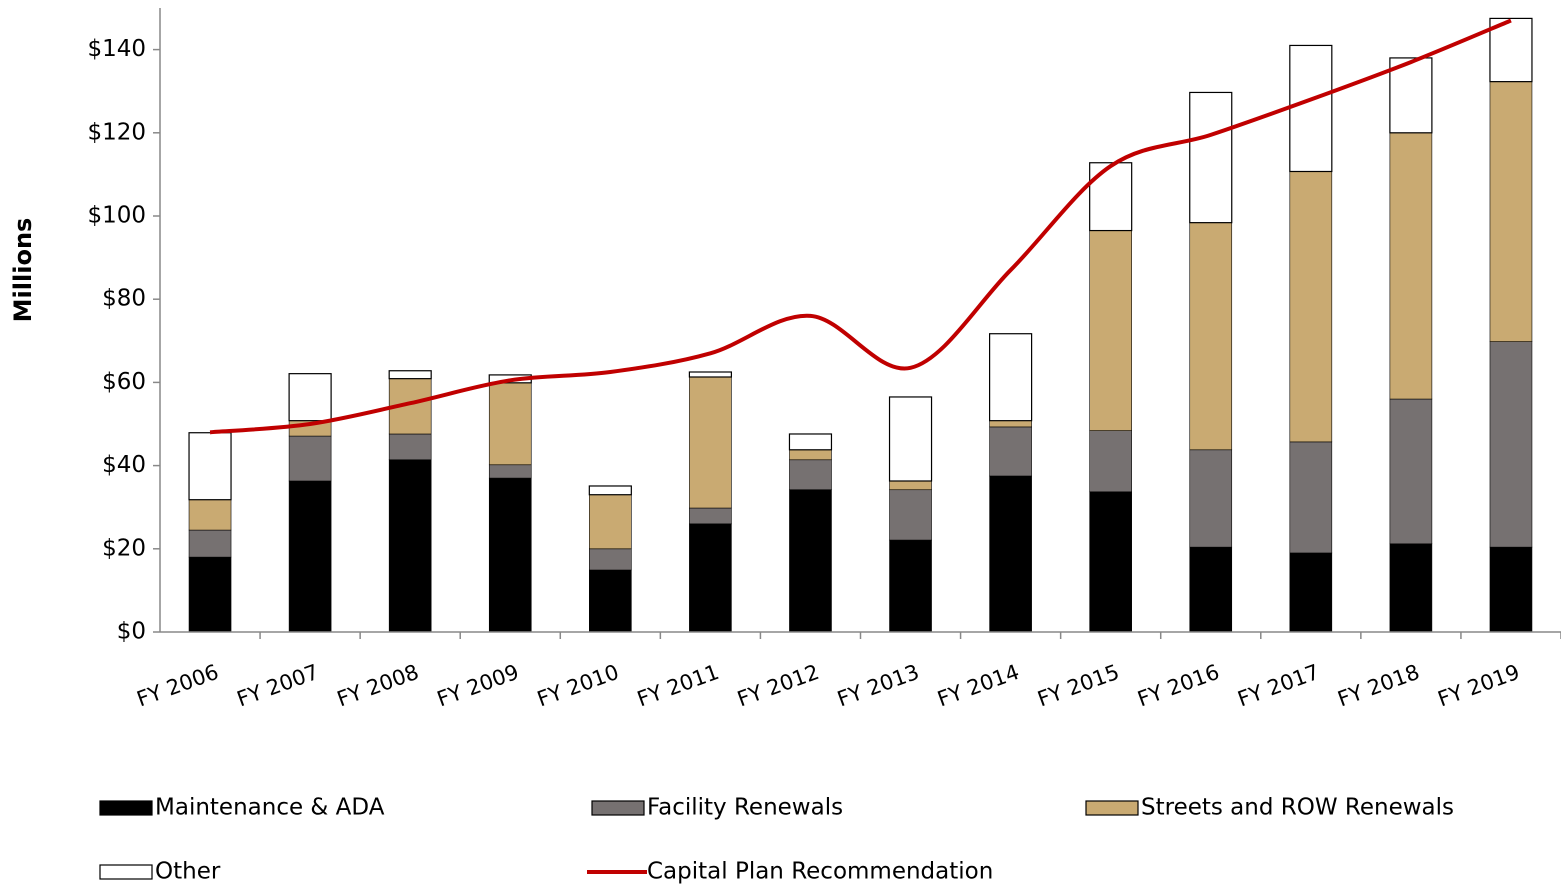 The width and height of the screenshot is (1561, 887). I want to click on y-tick-label: $40, so click(124, 465).